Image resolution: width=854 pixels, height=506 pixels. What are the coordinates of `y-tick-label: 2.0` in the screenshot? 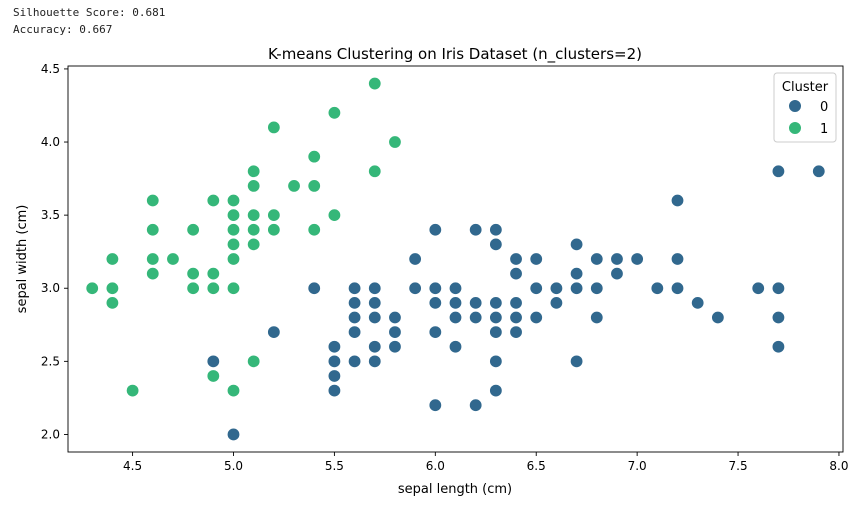 It's located at (50, 434).